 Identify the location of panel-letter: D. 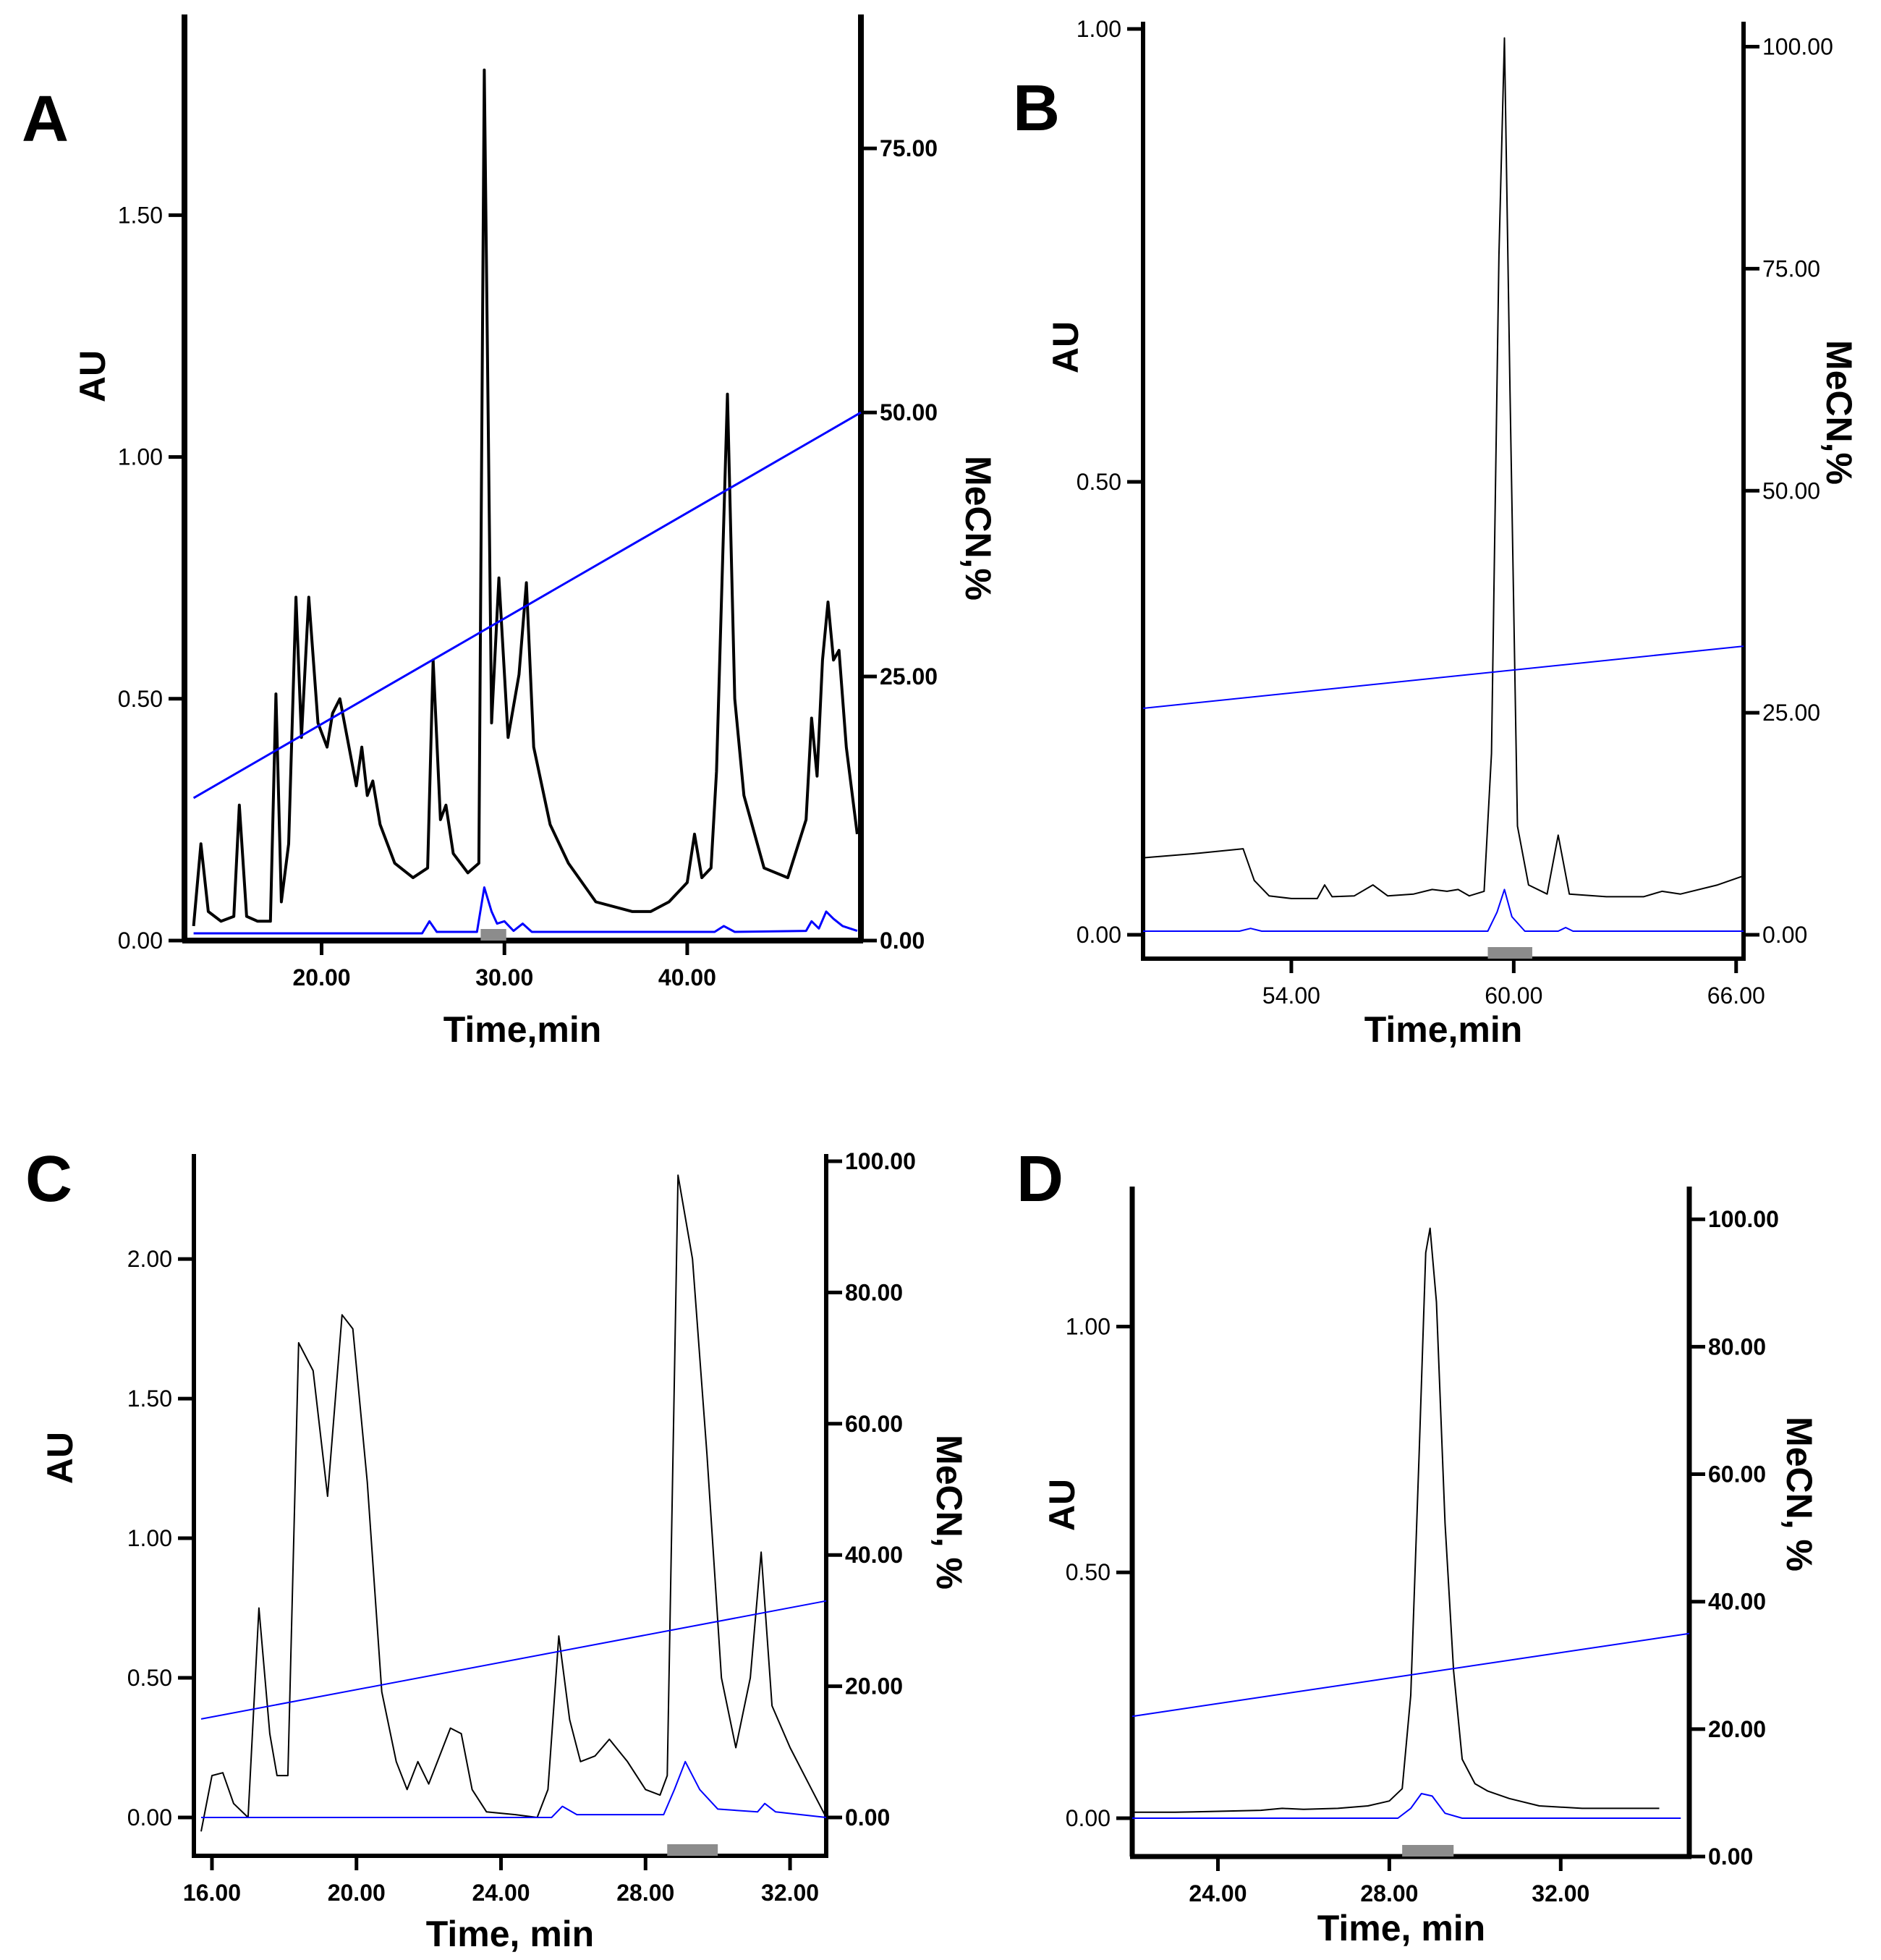
(1039, 1179).